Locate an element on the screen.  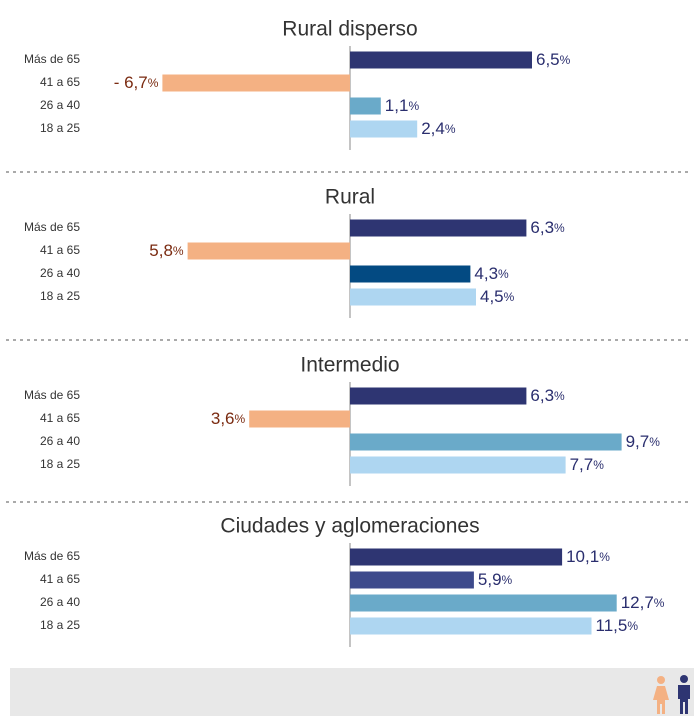
value-label: 7,7% is located at coordinates (587, 464).